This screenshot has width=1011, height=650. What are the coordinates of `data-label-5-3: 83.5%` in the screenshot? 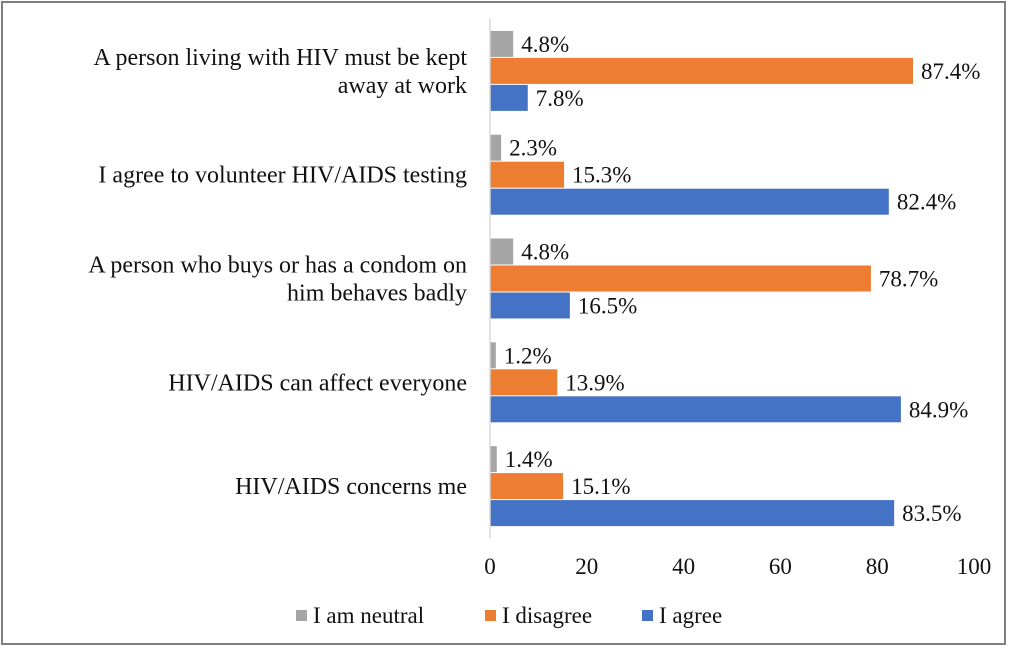 It's located at (931, 513).